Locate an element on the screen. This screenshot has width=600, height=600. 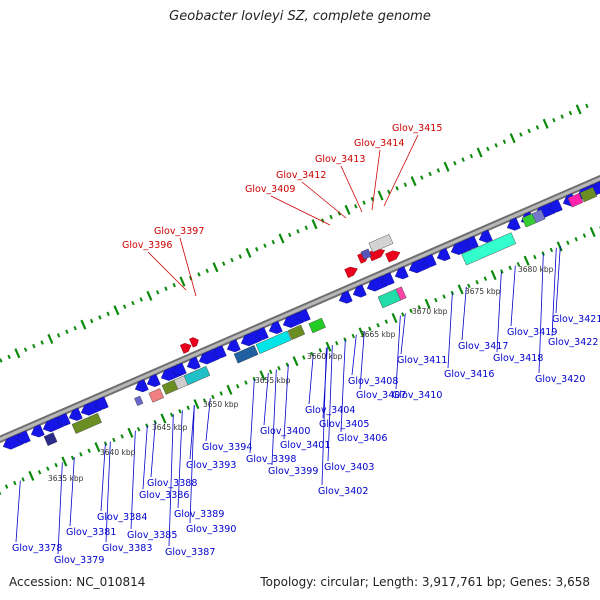
gene-label-lower: Glov_3394 is located at coordinates (227, 447).